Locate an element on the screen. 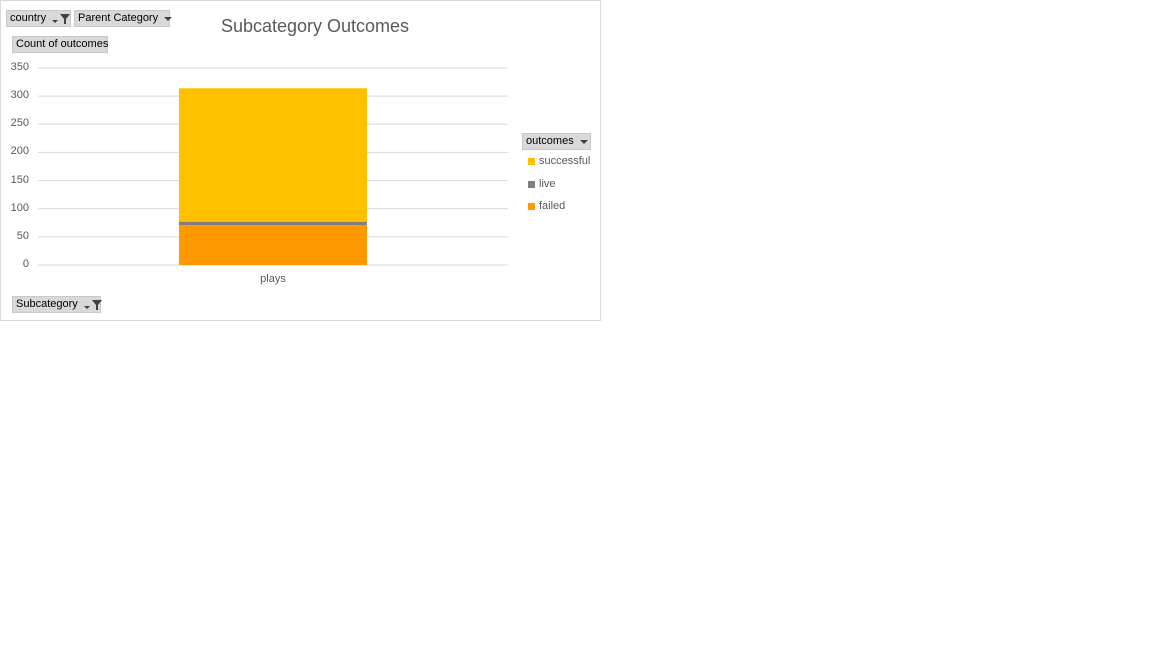 This screenshot has width=1152, height=648. plot-area is located at coordinates (273, 166).